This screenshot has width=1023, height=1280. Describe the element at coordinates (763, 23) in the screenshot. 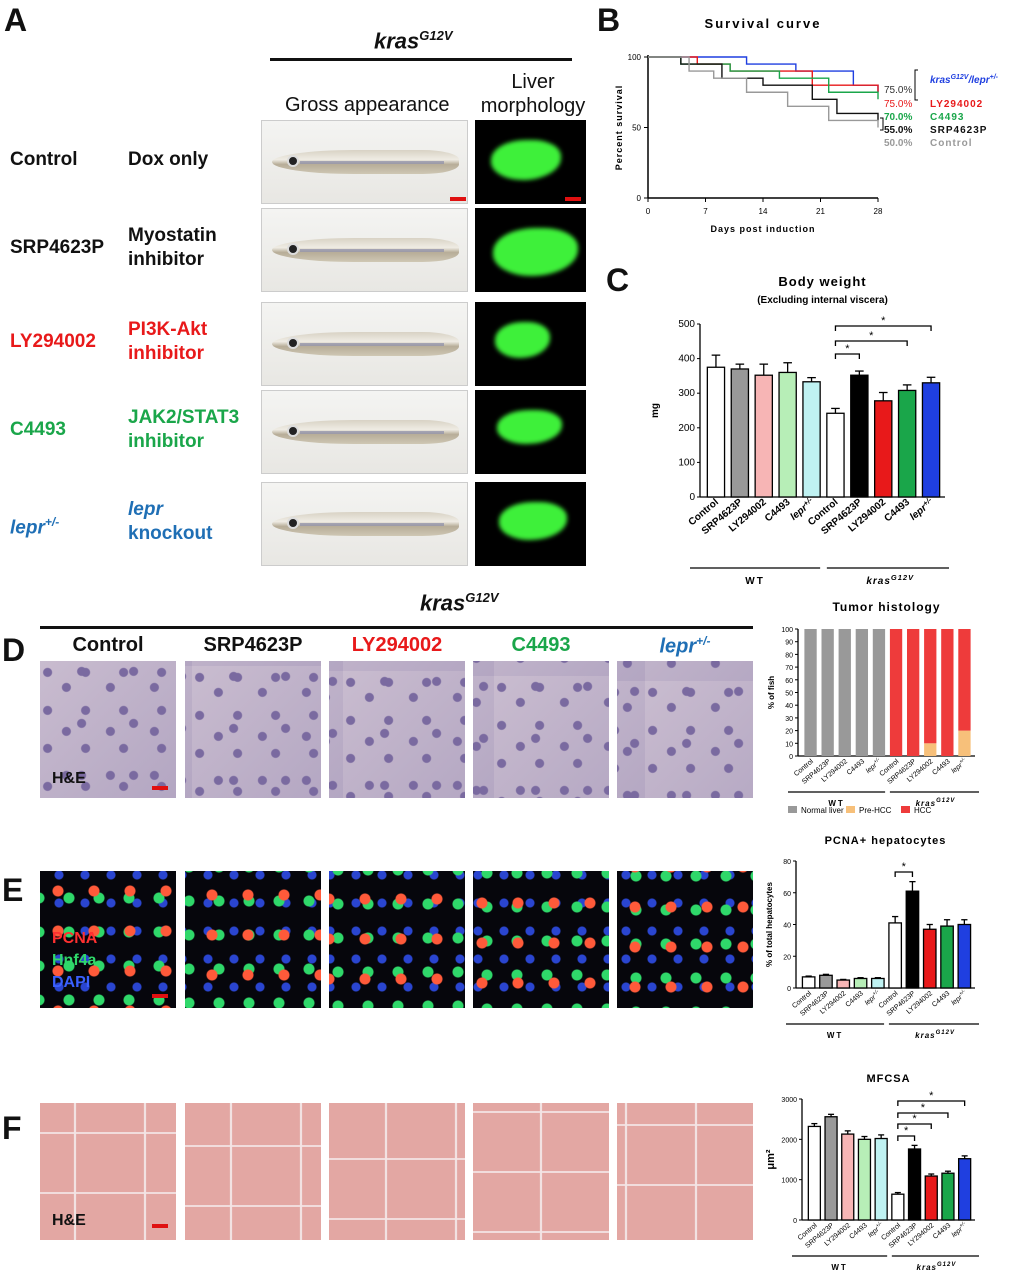

I see `survival-title: Survival curve` at that location.